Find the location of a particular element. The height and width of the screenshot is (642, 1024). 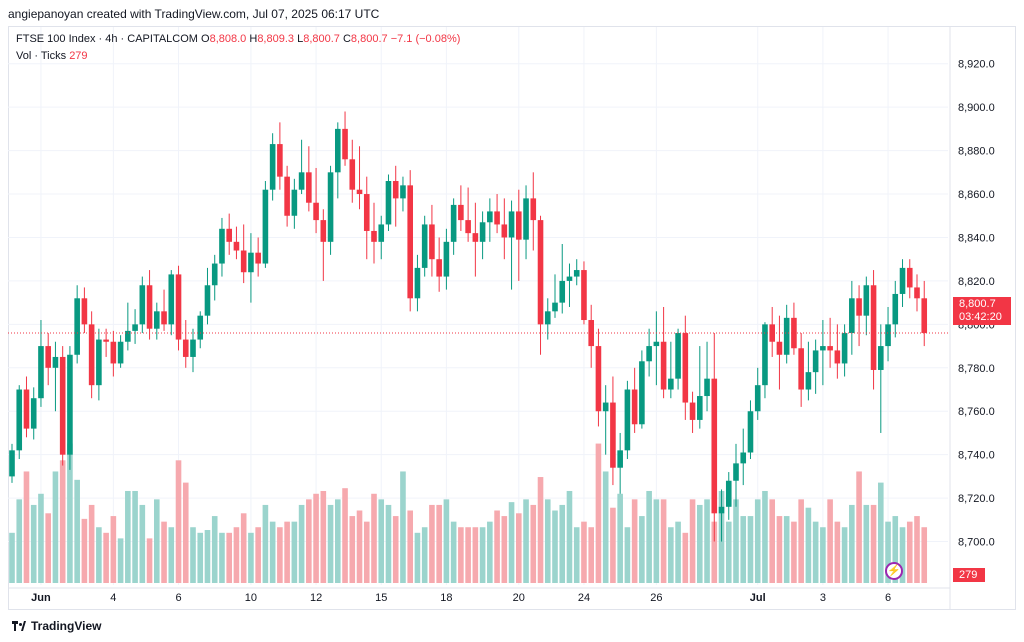

x-tick-label: 4 is located at coordinates (113, 598).